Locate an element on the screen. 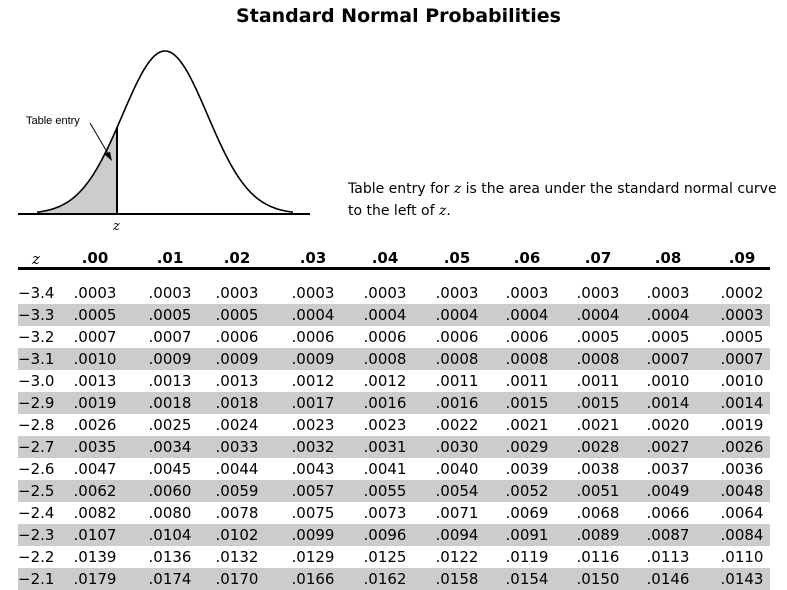  probability-cell: .0032 is located at coordinates (313, 447).